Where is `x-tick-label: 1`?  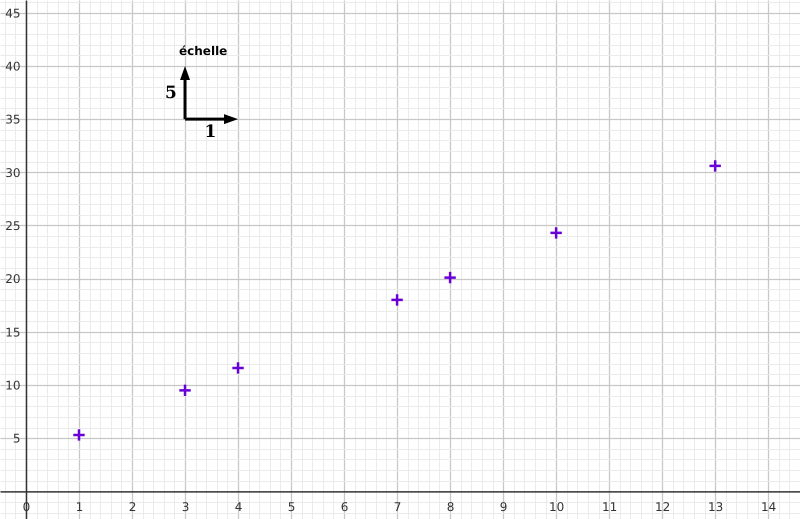 x-tick-label: 1 is located at coordinates (80, 507).